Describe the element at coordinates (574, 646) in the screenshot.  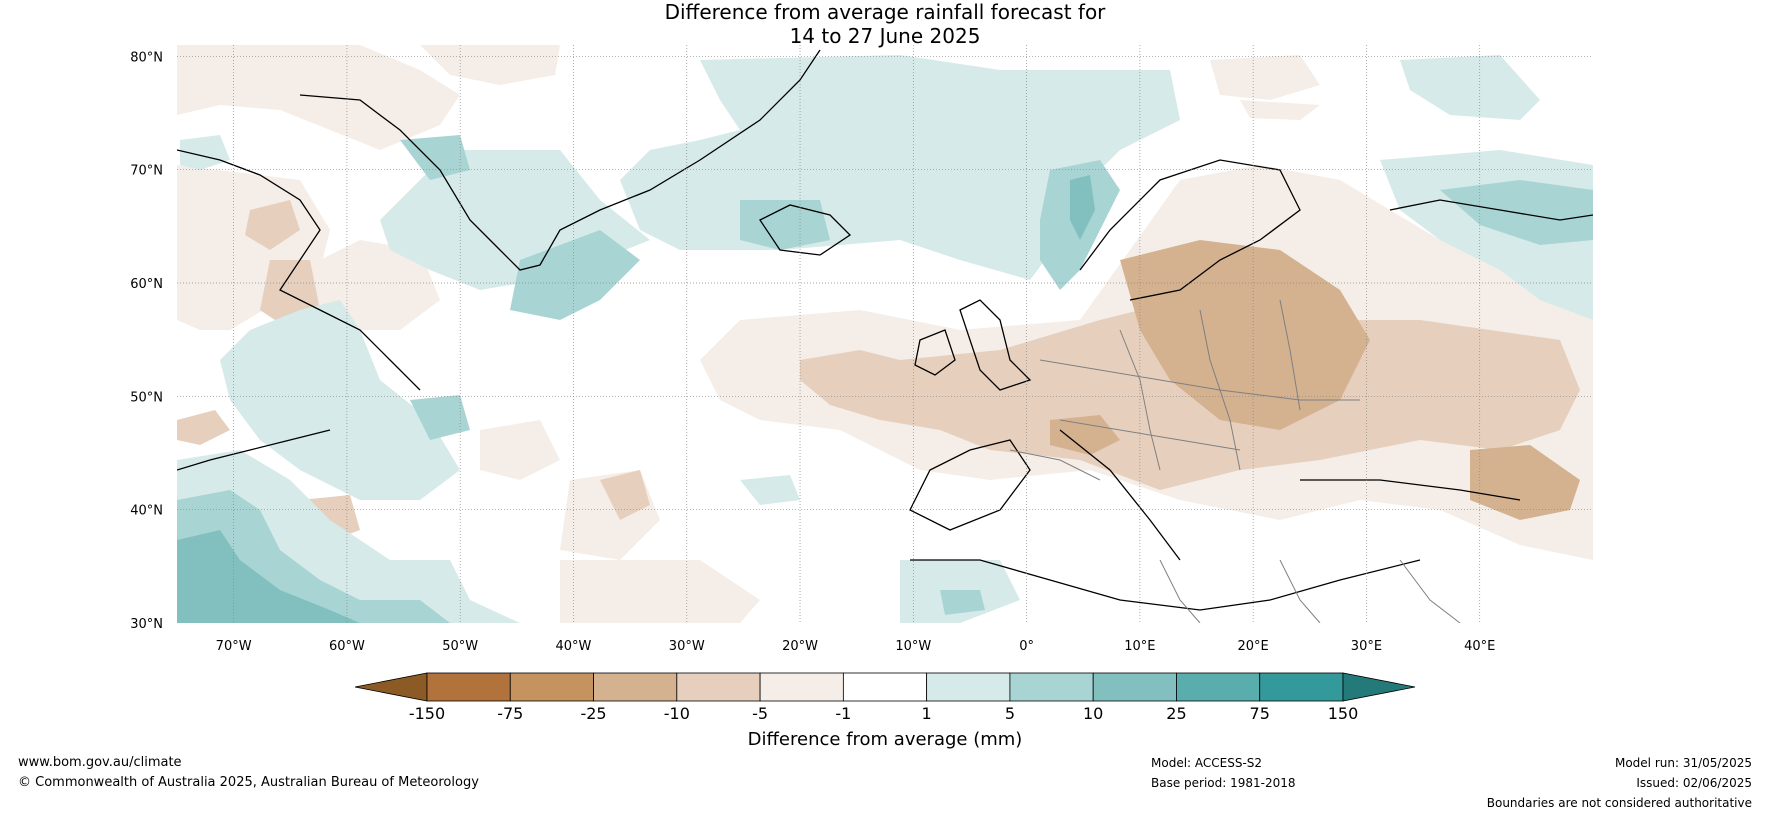
I see `lon-label: 40°W` at that location.